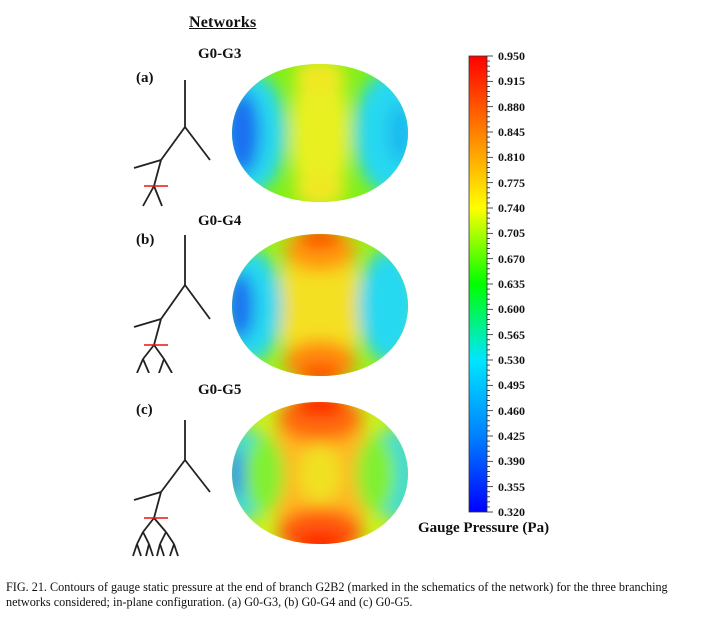  I want to click on network-label-c: G0-G5, so click(220, 390).